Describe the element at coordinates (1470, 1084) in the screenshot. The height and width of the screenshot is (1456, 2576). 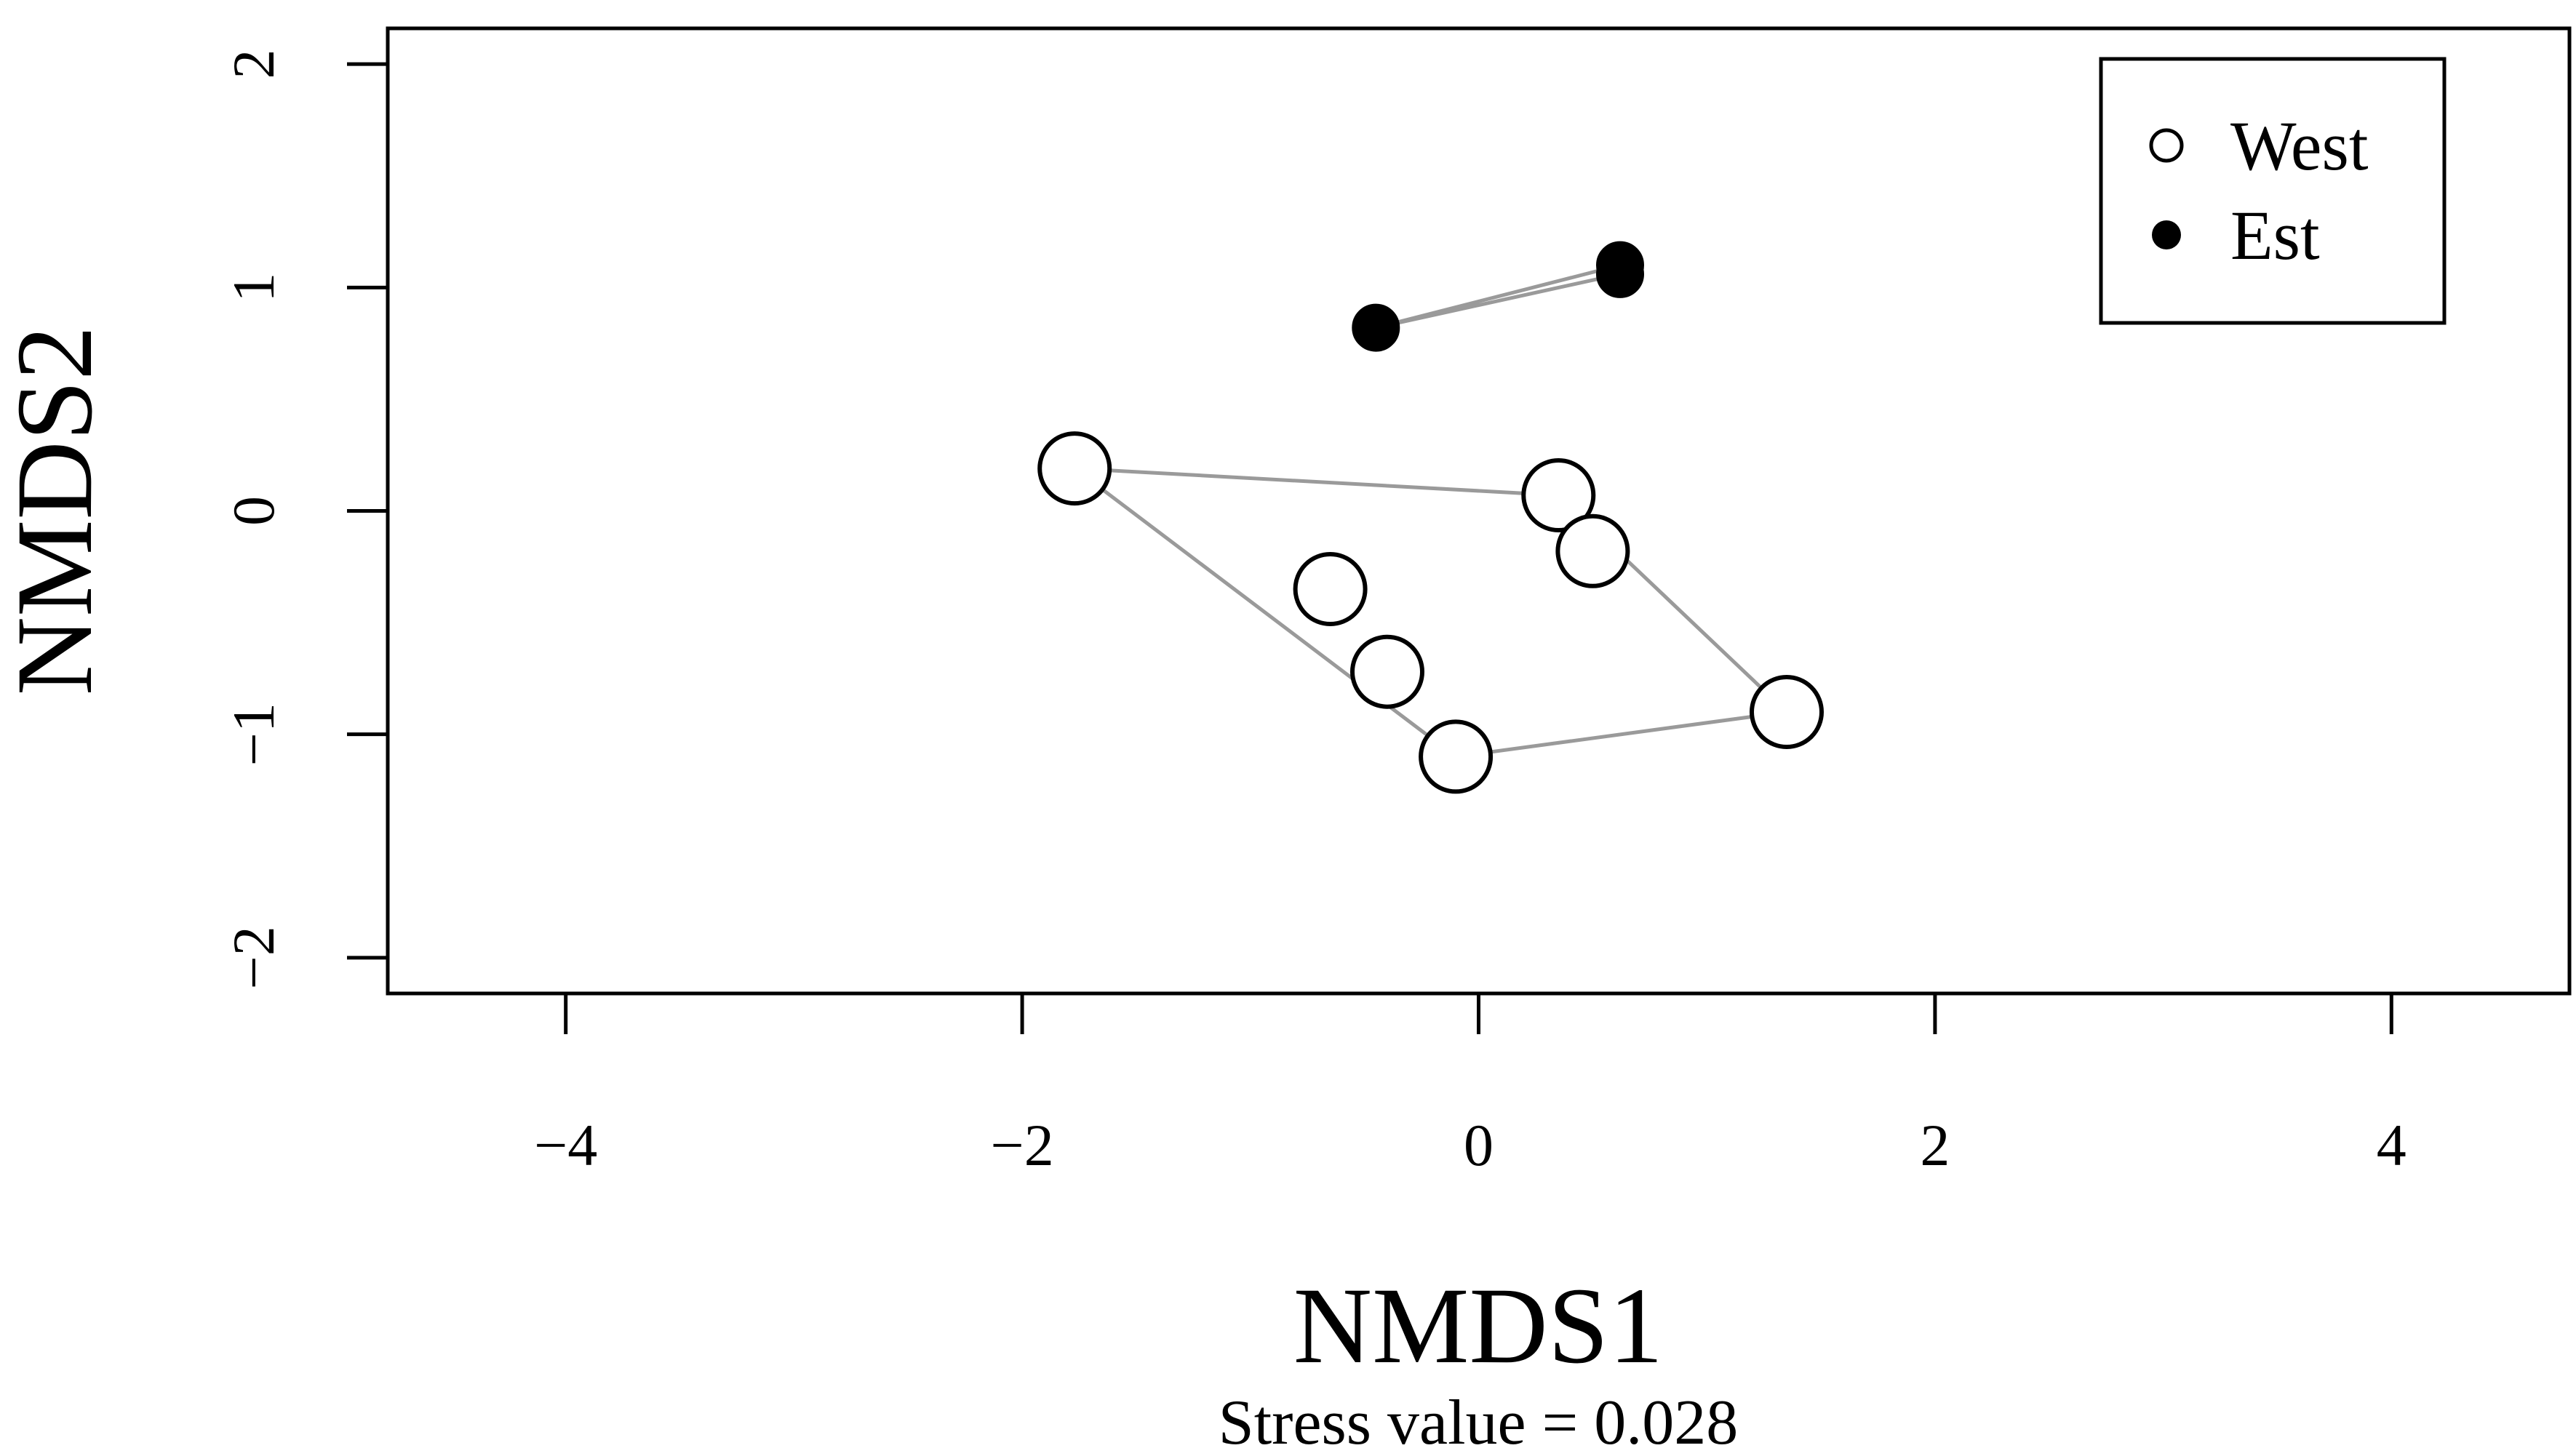
I see `x-axis: −4 −2 0 2 4` at that location.